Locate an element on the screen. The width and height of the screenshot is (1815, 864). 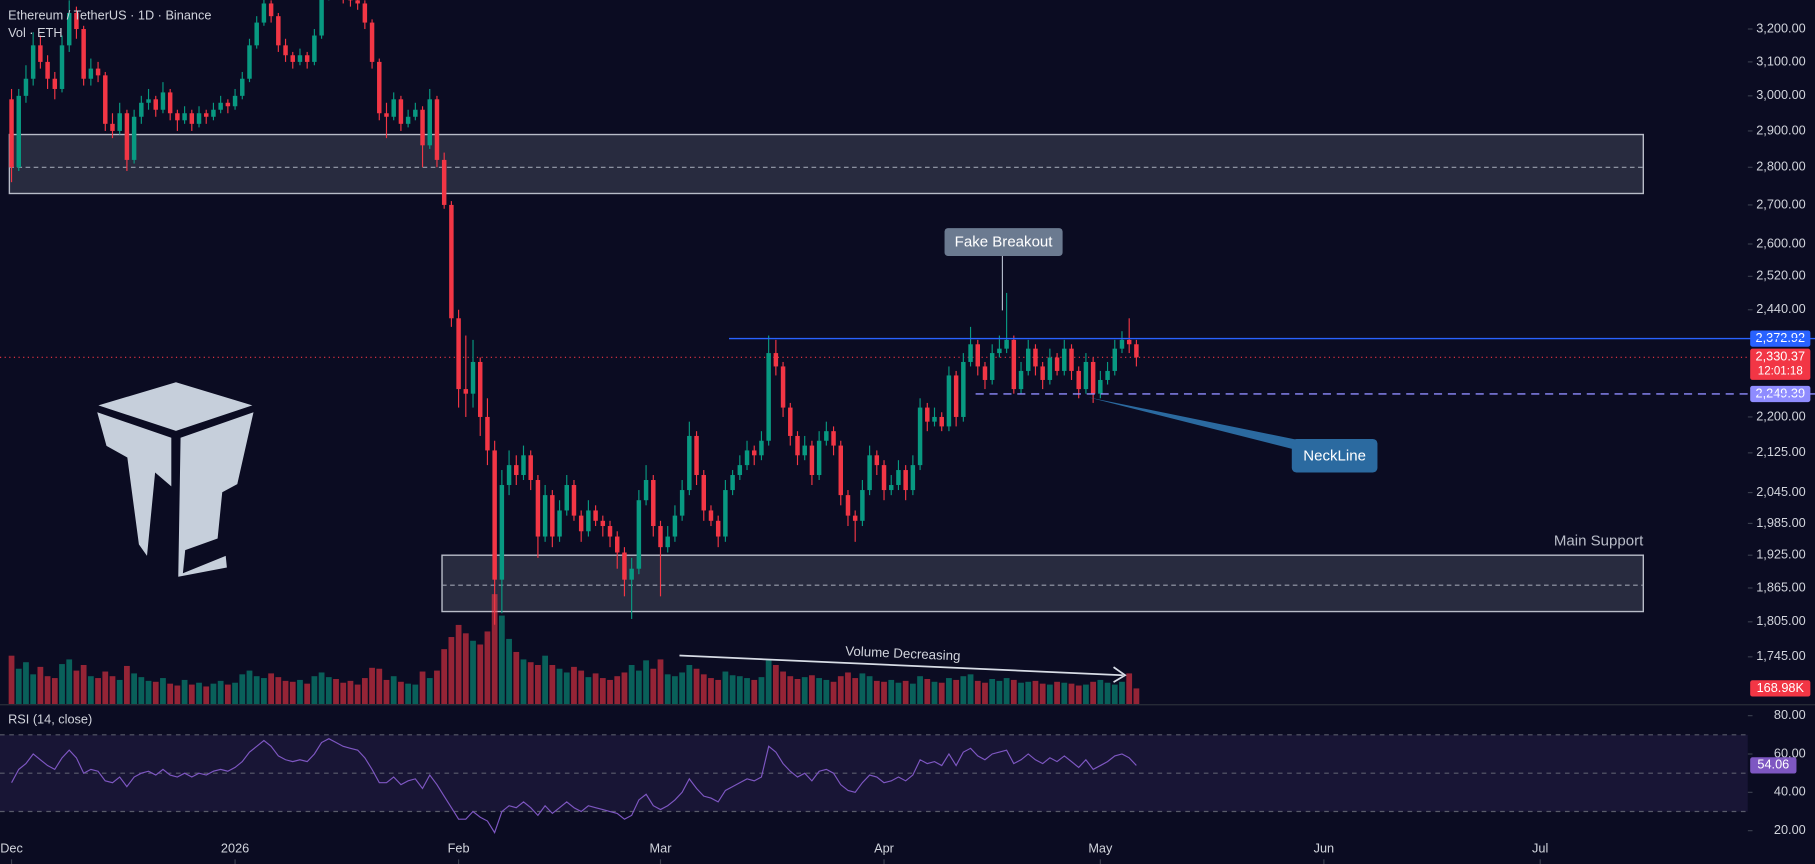
y-tick-label: 2,440.00 is located at coordinates (1781, 308).